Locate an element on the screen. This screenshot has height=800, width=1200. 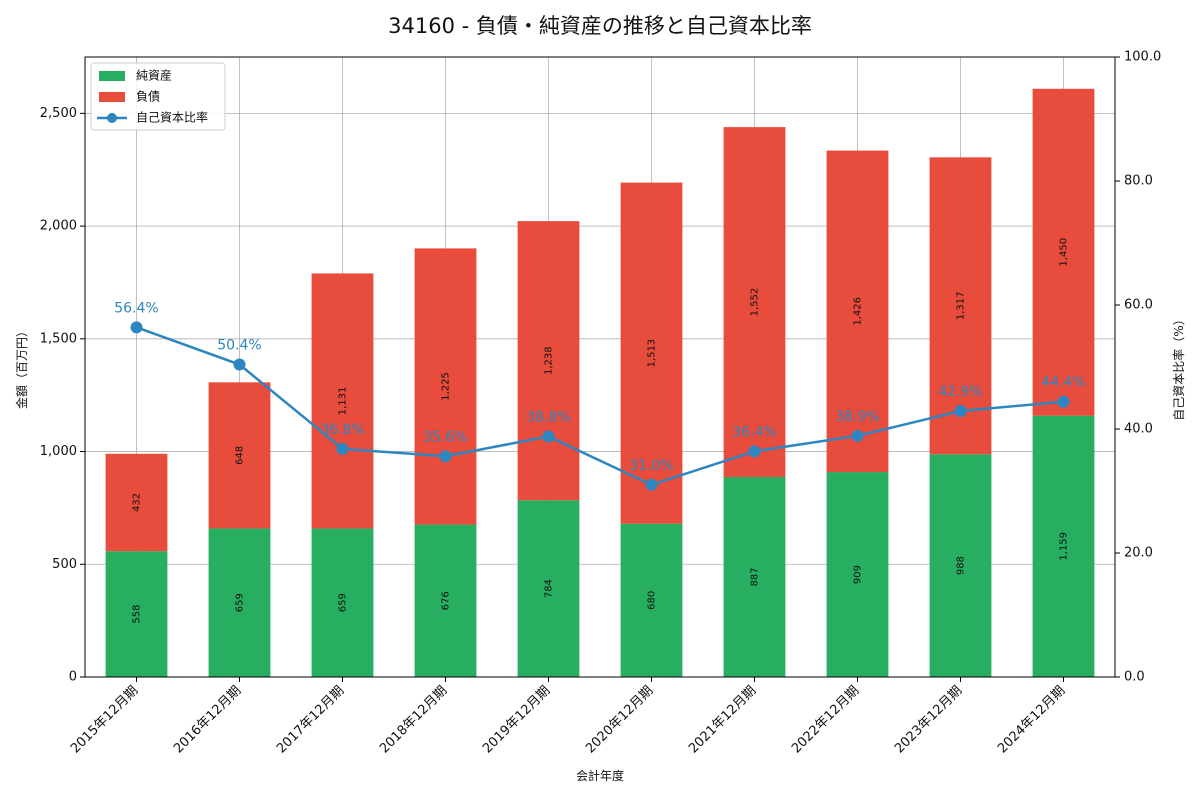
bar-label-liabilities: 1,131 is located at coordinates (343, 401).